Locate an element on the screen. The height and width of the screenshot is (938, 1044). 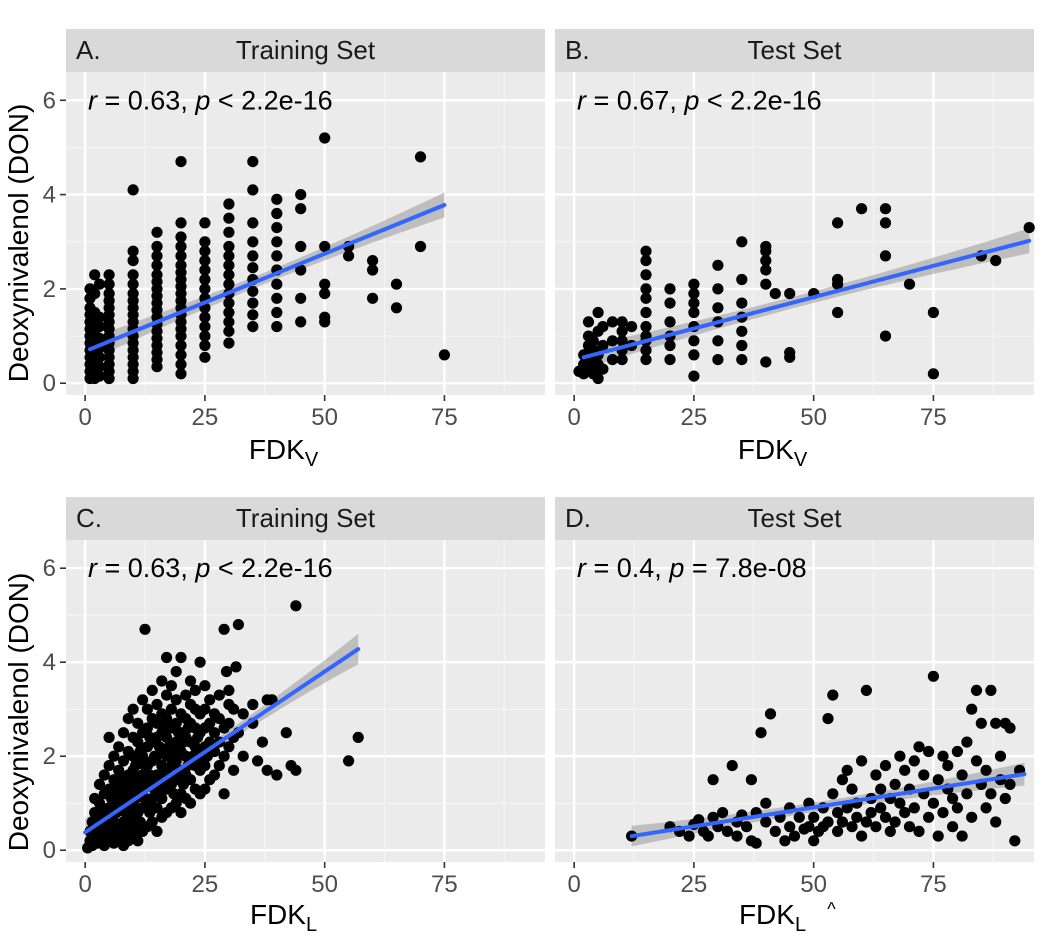
y-axis-title-top: Deoxynivalenol (DON) is located at coordinates (18, 243).